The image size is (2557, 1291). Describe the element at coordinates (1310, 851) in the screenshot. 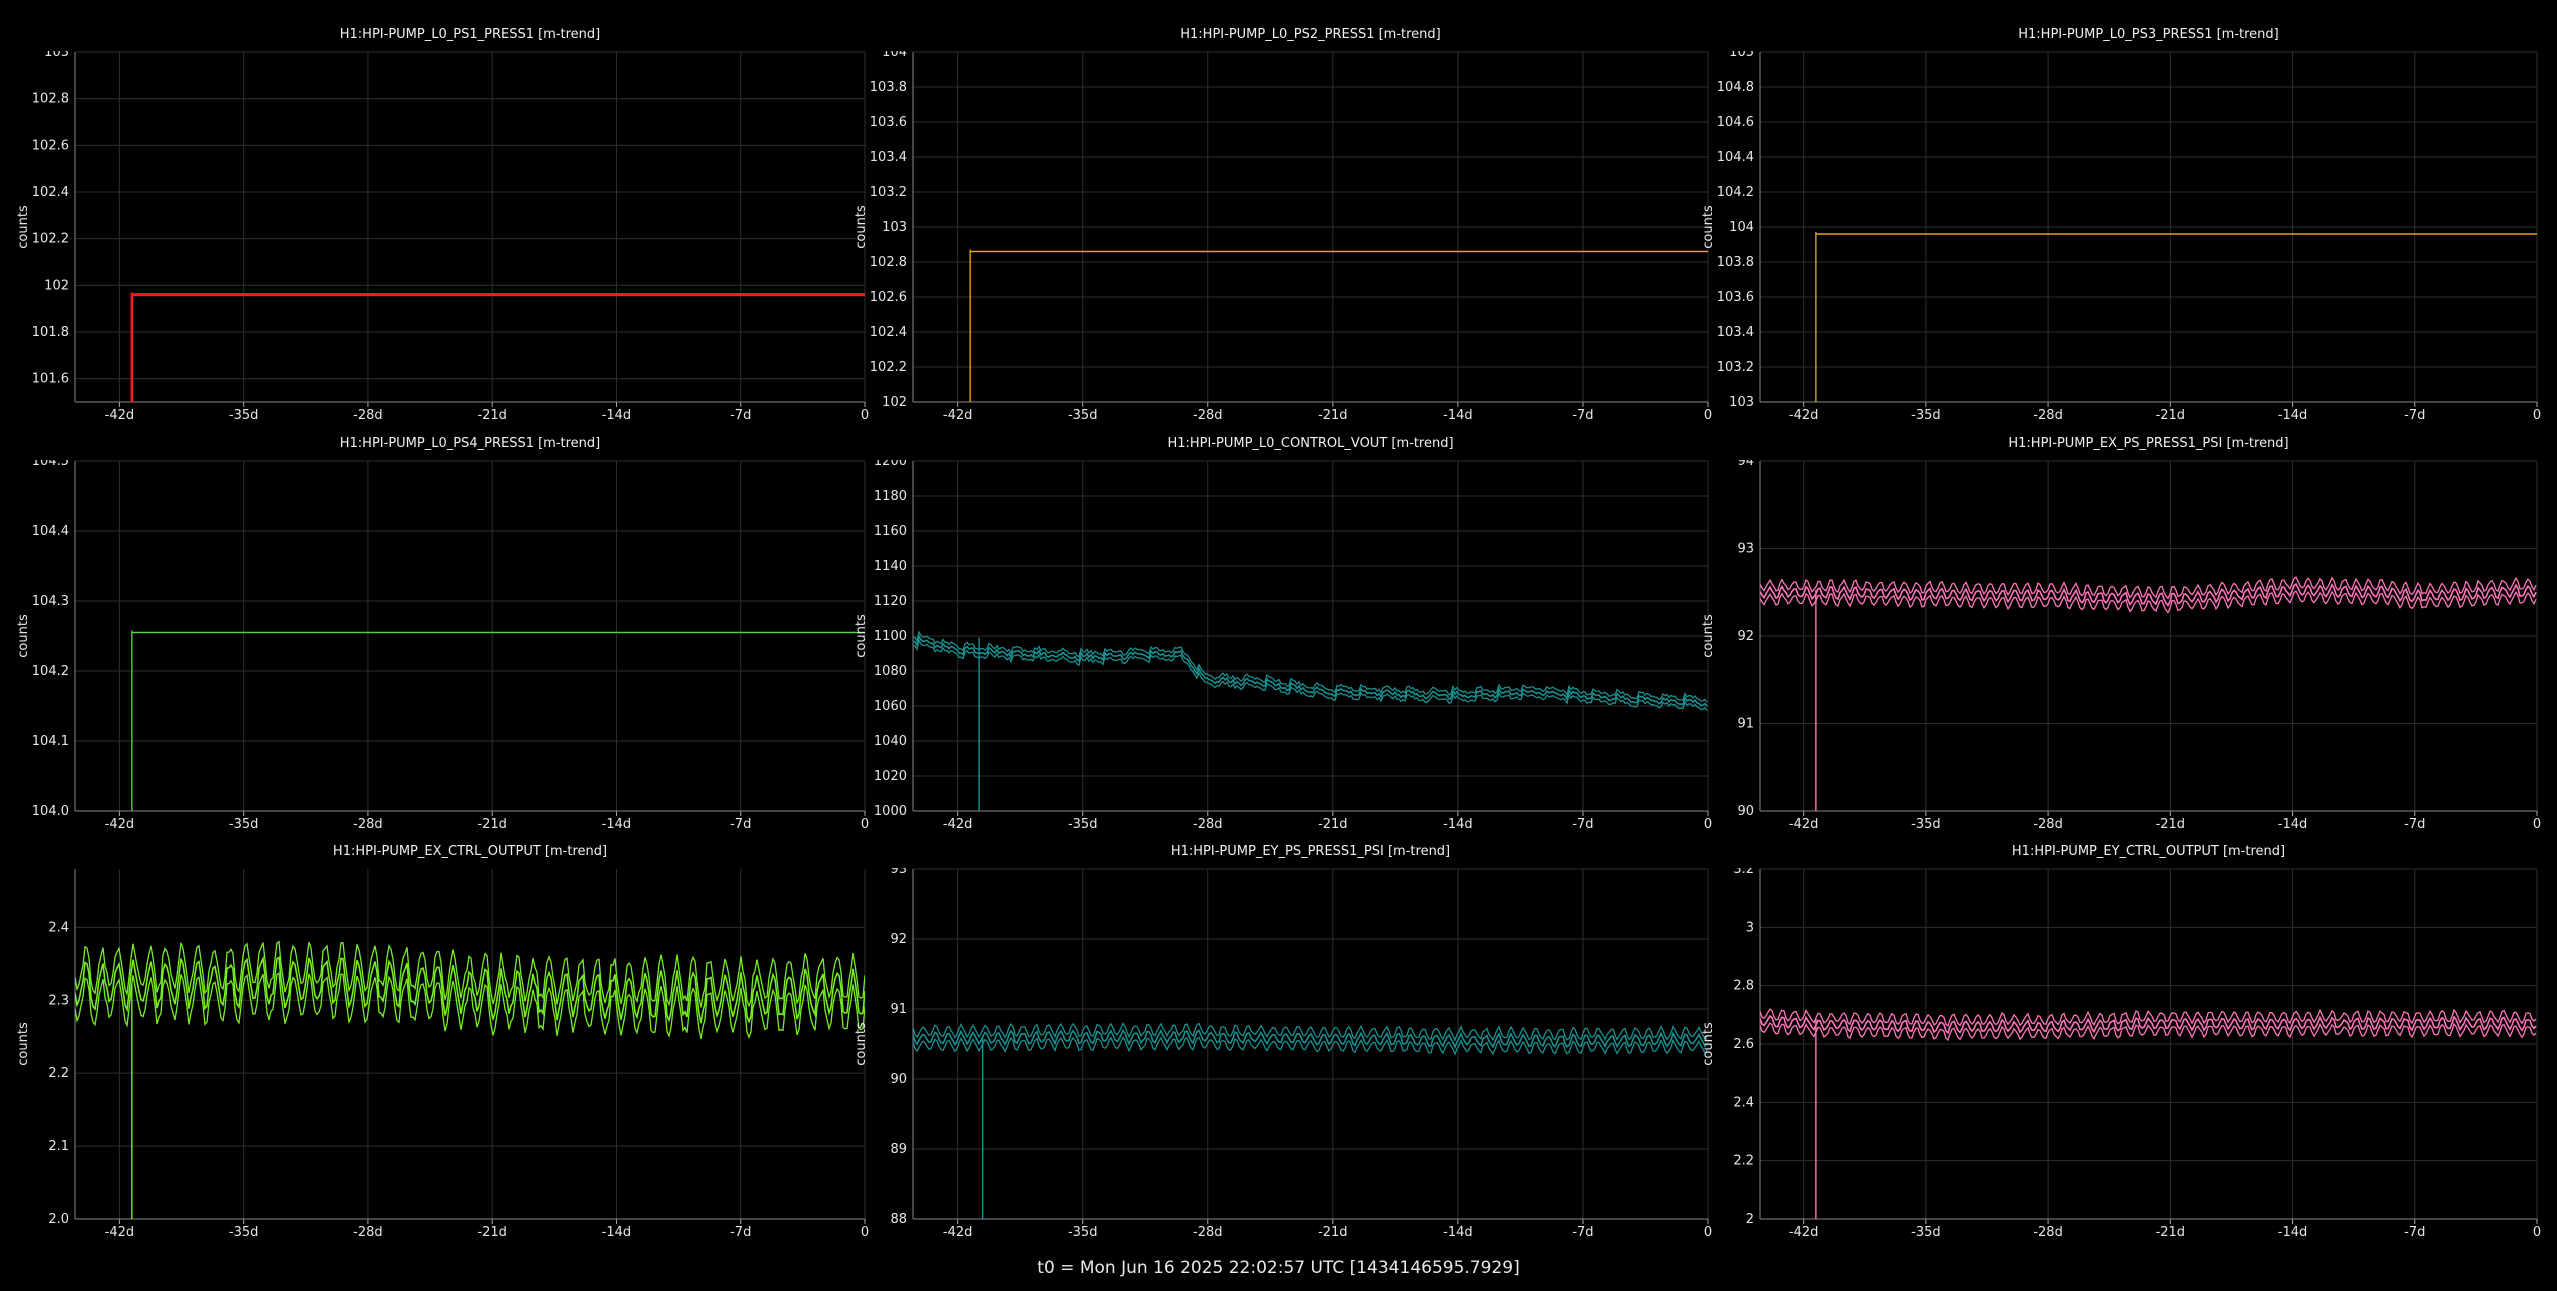

I see `chart-title: H1:HPI-PUMP_EY_PS_PRESS1_PSI [m-trend]` at that location.